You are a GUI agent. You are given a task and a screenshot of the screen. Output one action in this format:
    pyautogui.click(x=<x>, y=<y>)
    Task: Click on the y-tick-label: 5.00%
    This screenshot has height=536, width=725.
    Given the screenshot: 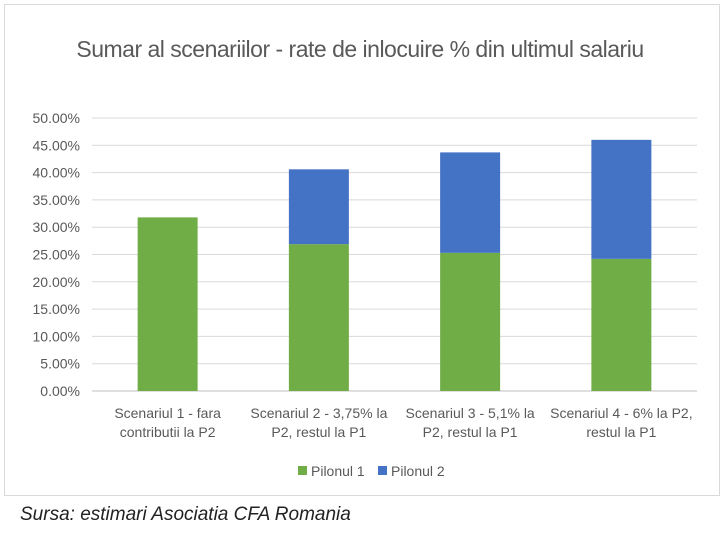 What is the action you would take?
    pyautogui.click(x=60, y=364)
    